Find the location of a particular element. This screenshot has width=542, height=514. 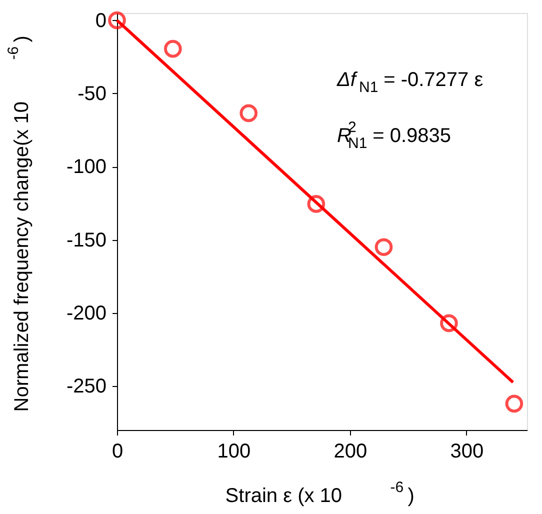

x-tick-label: 300 is located at coordinates (467, 451).